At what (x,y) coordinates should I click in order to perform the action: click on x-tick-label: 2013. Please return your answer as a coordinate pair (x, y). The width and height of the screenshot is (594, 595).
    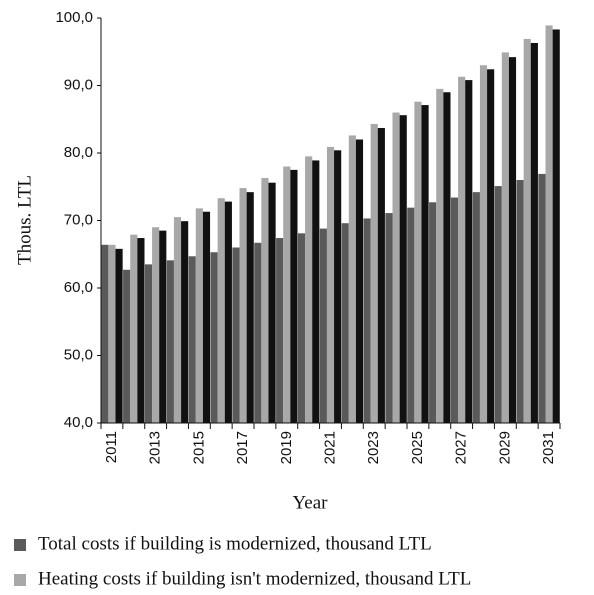
    Looking at the image, I should click on (155, 447).